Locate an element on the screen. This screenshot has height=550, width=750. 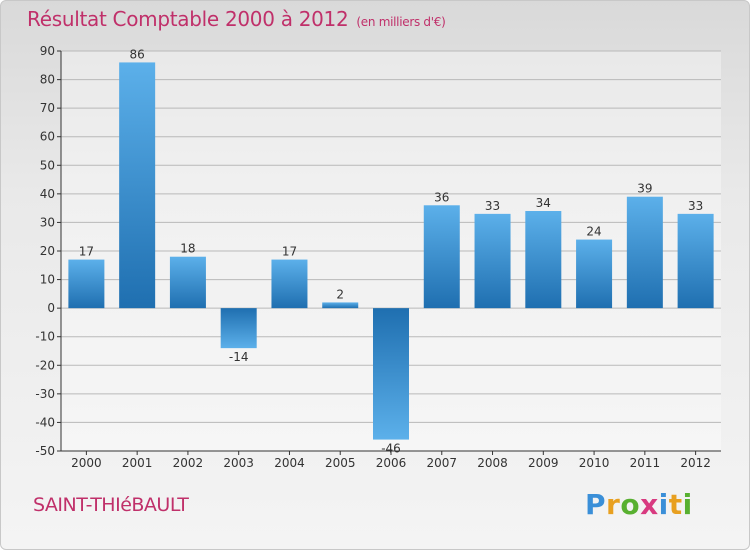
brand-letter: o is located at coordinates (630, 504).